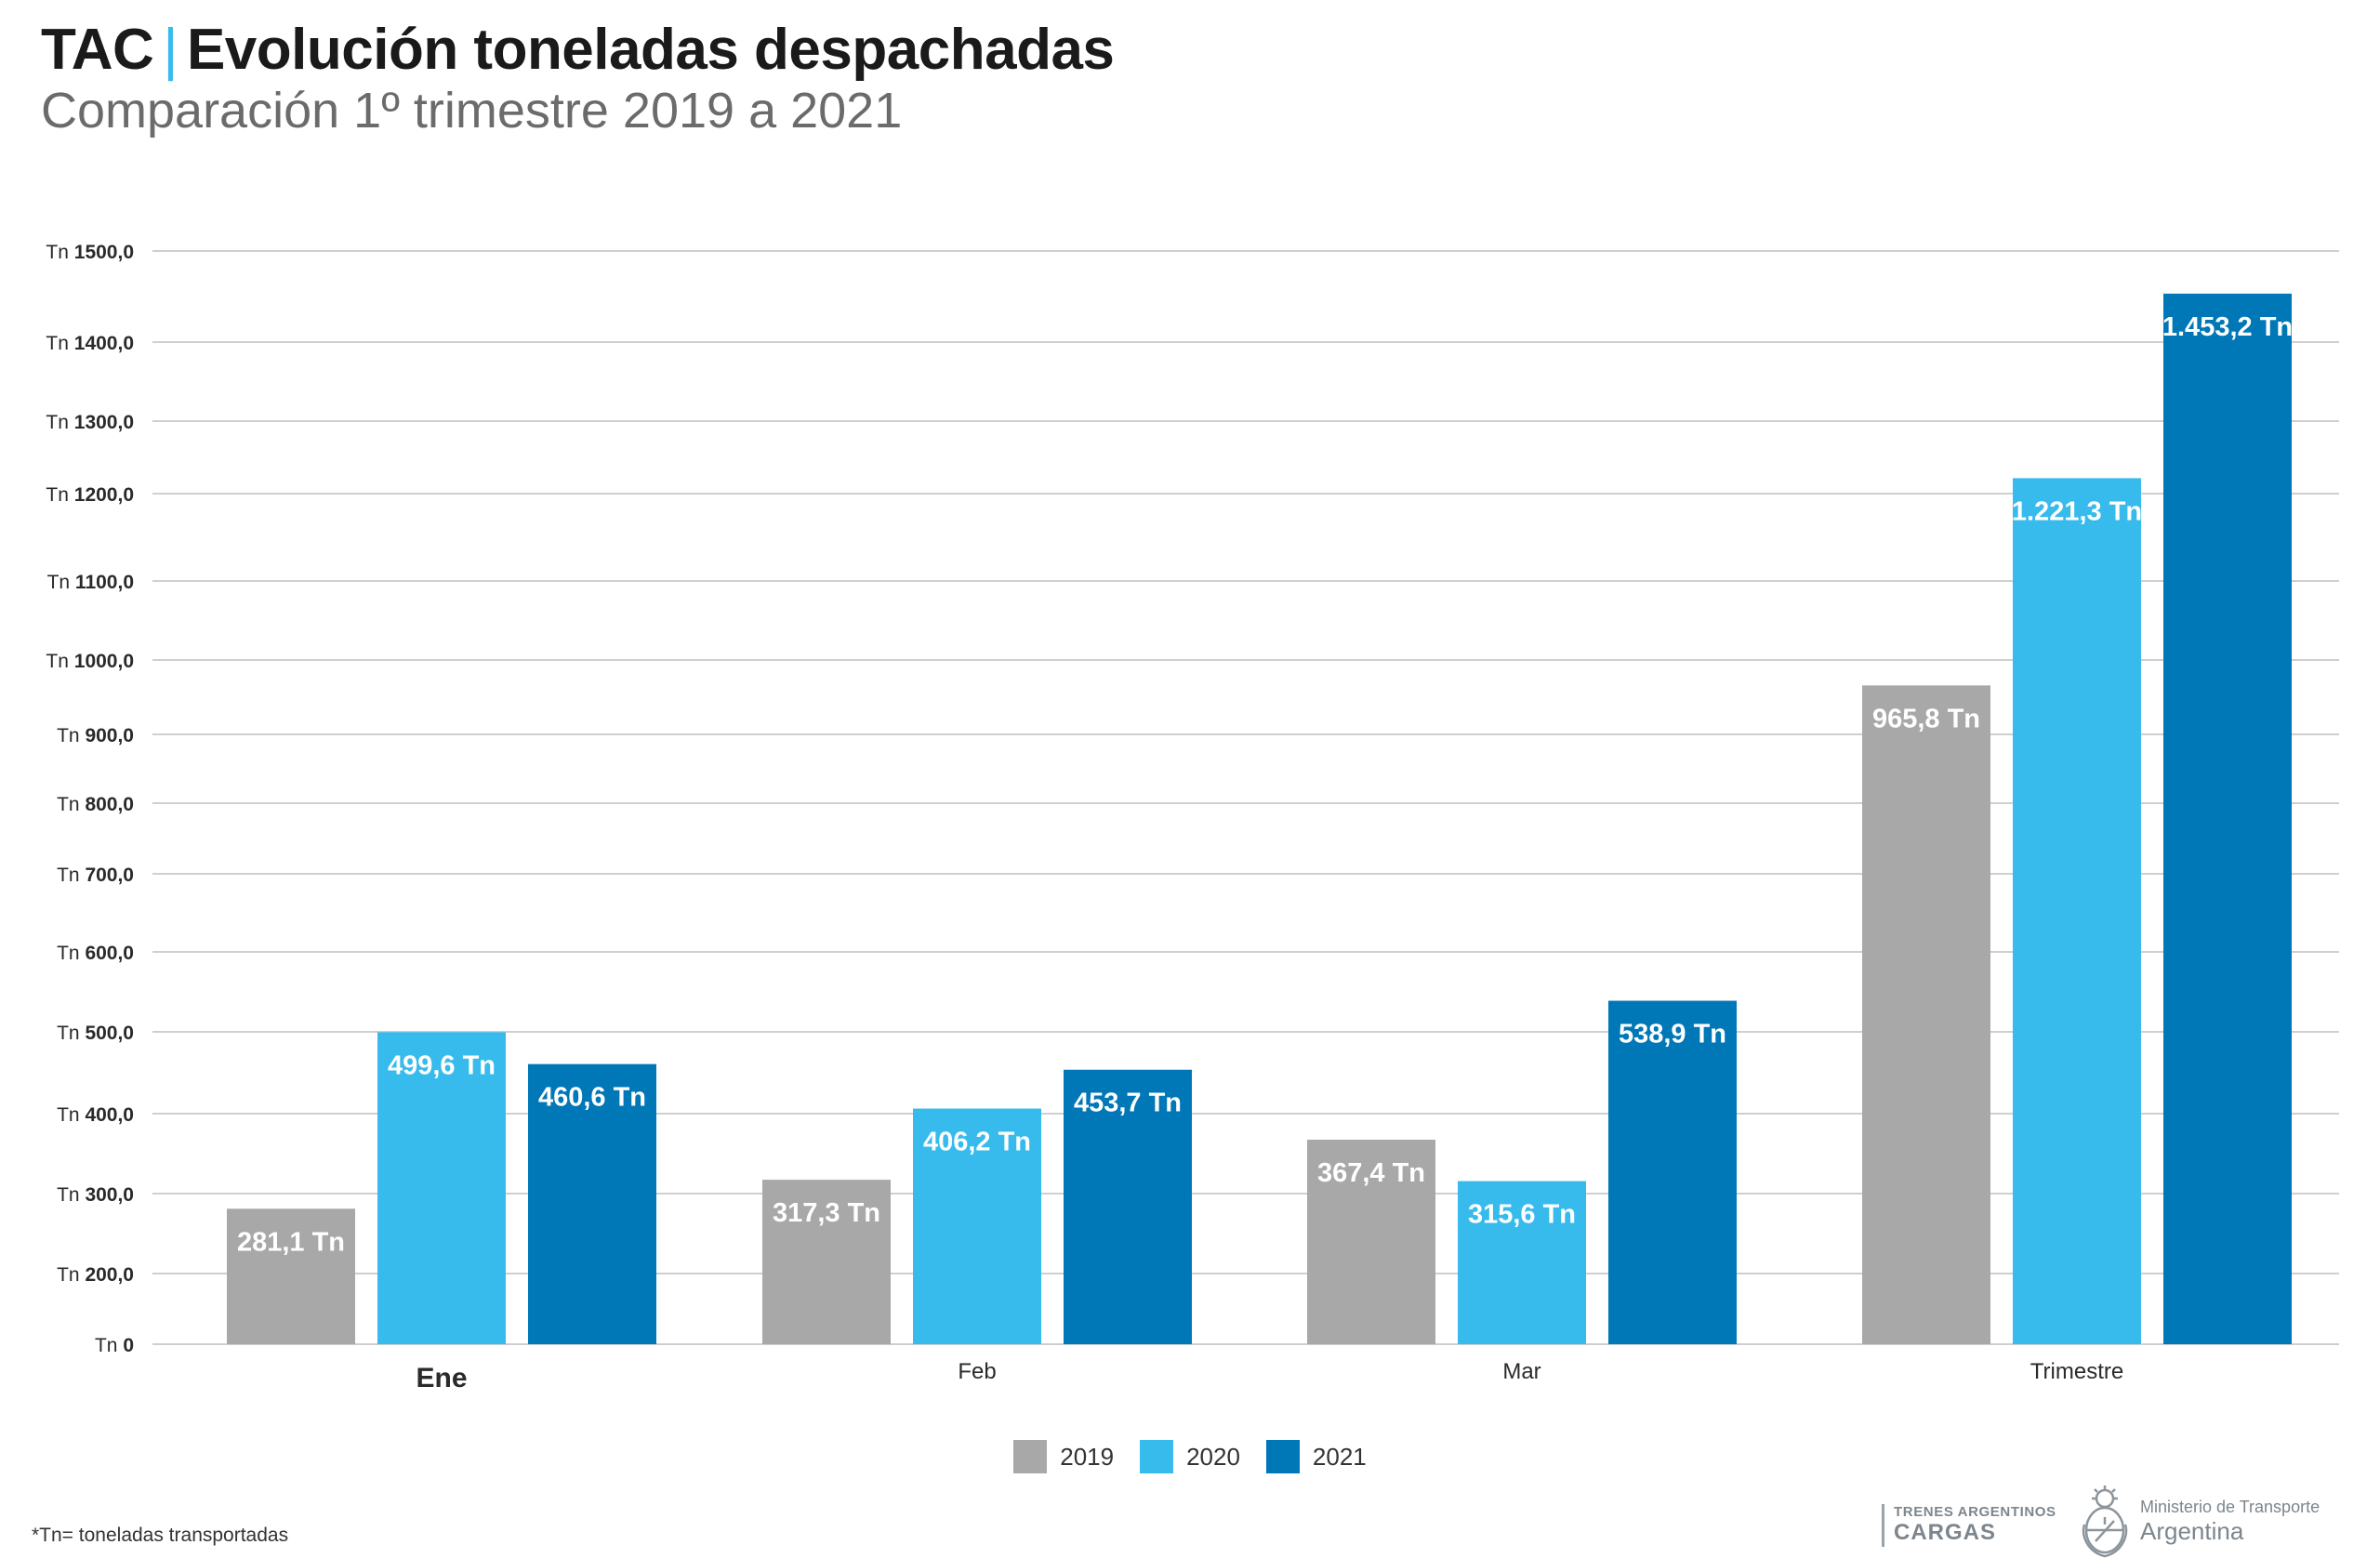  I want to click on y-tick-label: Tn 1200,0, so click(90, 495).